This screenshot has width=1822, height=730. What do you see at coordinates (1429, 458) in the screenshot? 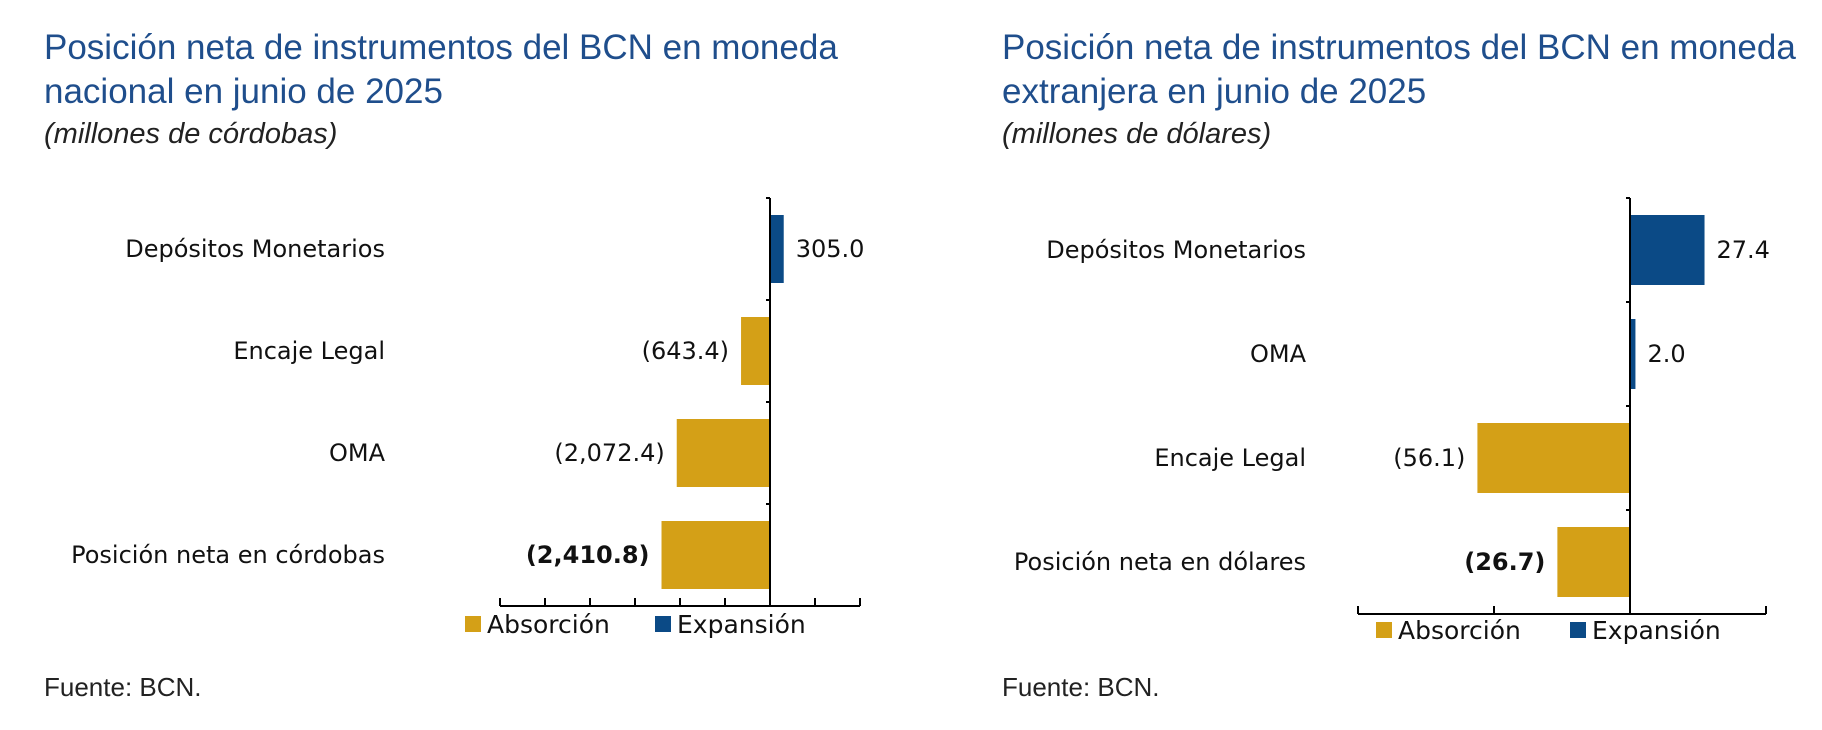
I see `data-label: (56.1)` at bounding box center [1429, 458].